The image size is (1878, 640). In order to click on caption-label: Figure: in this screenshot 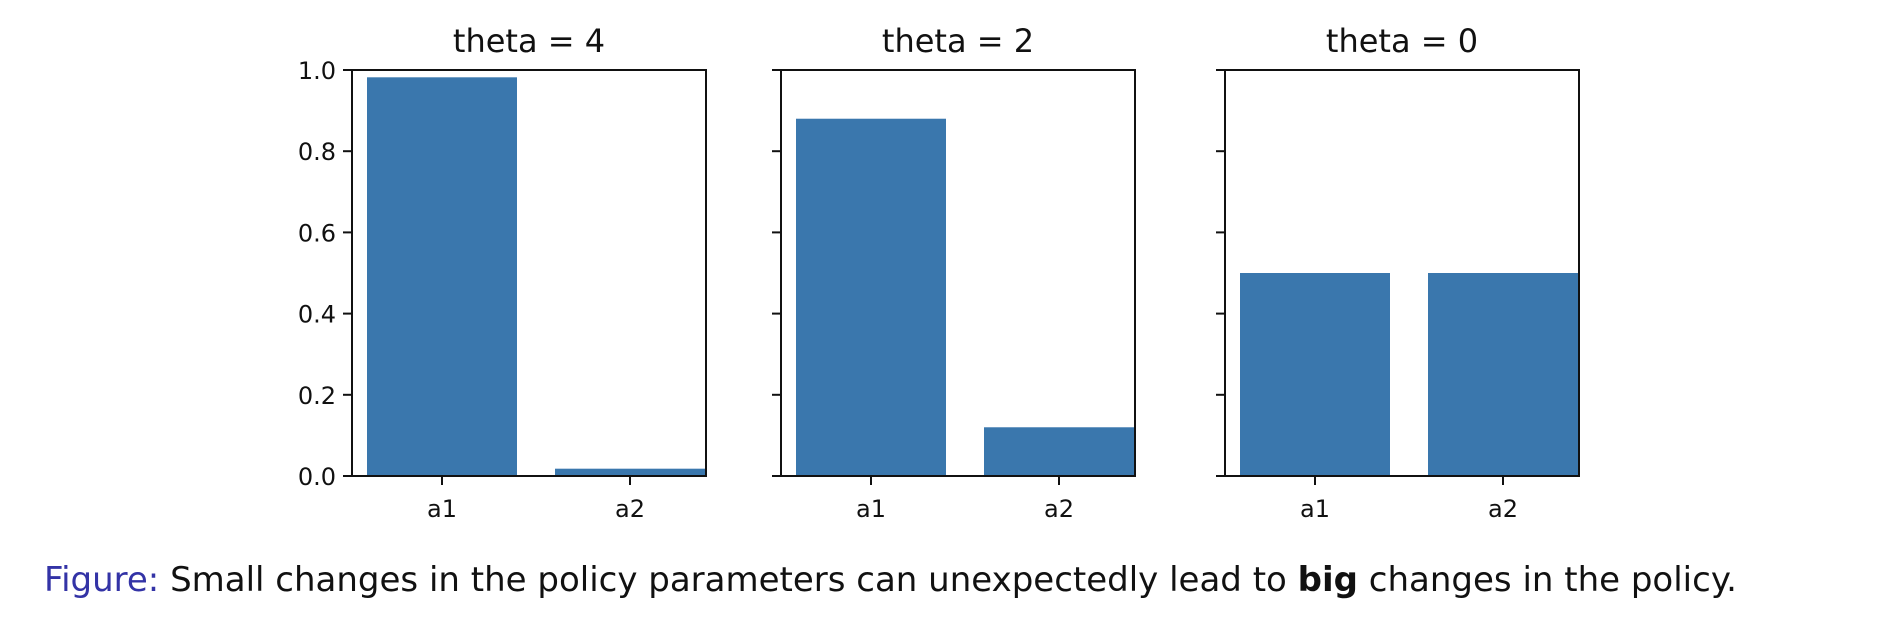, I will do `click(102, 580)`.